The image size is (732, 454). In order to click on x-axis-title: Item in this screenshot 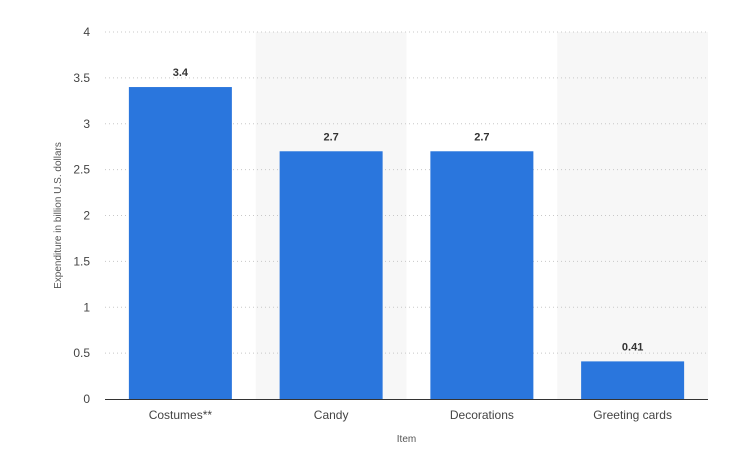, I will do `click(406, 439)`.